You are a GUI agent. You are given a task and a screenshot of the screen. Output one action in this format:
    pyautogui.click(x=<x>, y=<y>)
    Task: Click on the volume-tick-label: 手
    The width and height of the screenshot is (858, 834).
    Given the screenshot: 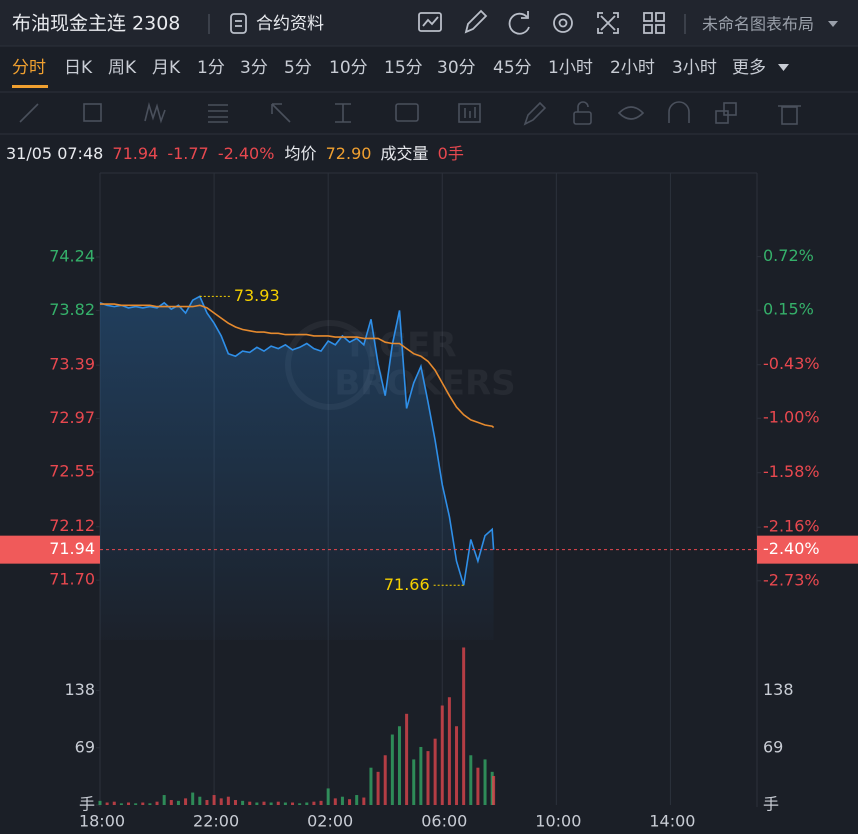 What is the action you would take?
    pyautogui.click(x=87, y=804)
    